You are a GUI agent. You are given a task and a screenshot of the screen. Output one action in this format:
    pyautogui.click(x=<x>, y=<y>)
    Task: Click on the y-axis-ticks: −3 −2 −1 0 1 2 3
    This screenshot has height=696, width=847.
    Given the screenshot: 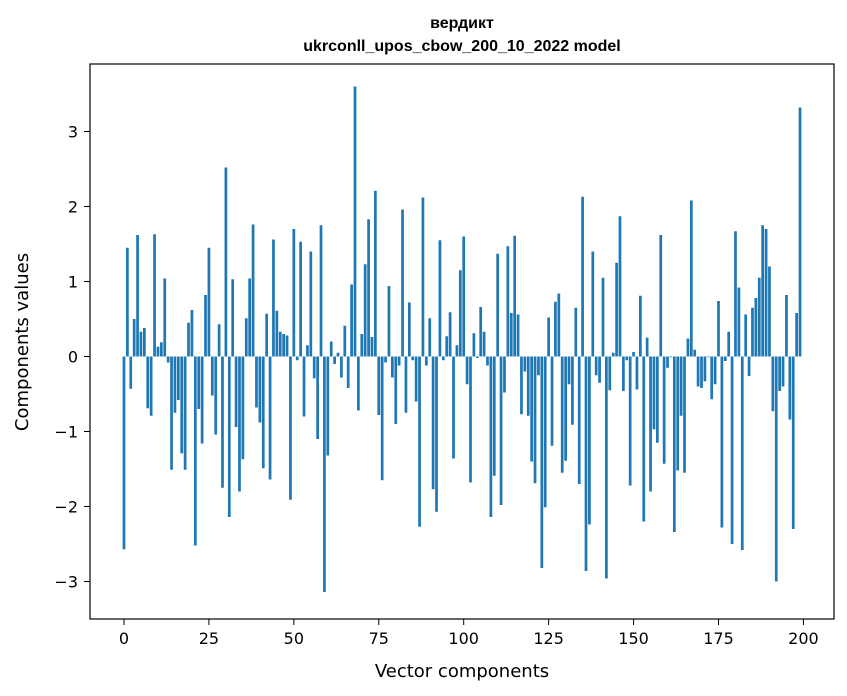 What is the action you would take?
    pyautogui.click(x=72, y=357)
    